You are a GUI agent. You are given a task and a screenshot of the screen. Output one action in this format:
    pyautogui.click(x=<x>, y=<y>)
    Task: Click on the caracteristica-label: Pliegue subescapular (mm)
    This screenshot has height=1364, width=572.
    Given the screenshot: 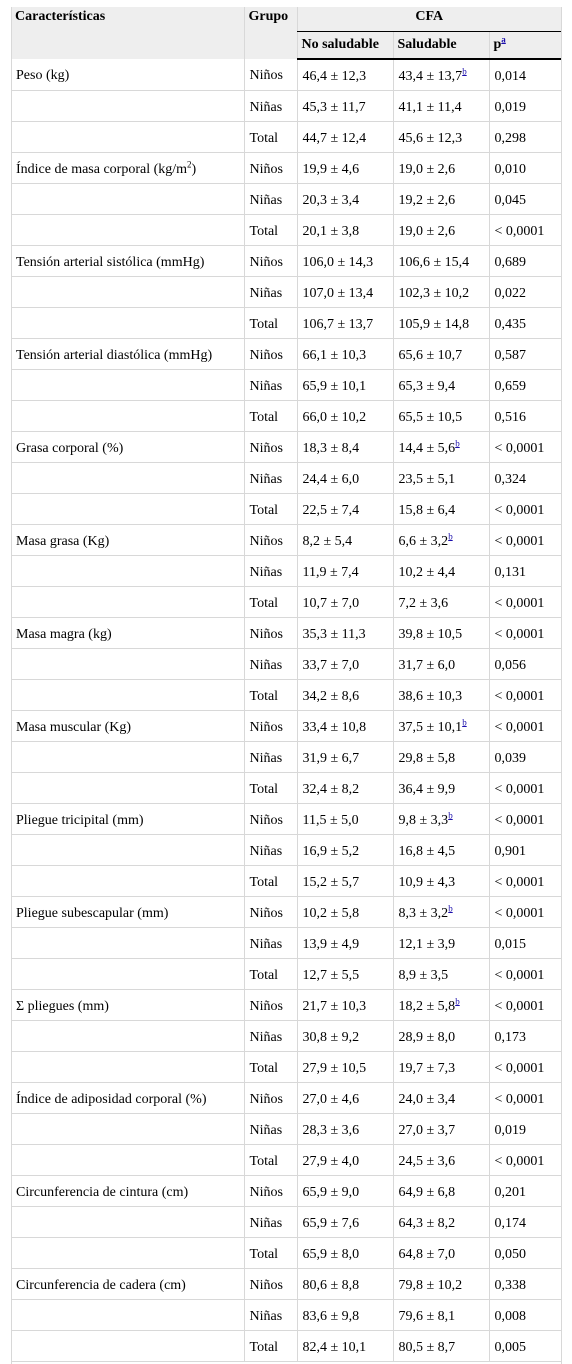 What is the action you would take?
    pyautogui.click(x=92, y=913)
    